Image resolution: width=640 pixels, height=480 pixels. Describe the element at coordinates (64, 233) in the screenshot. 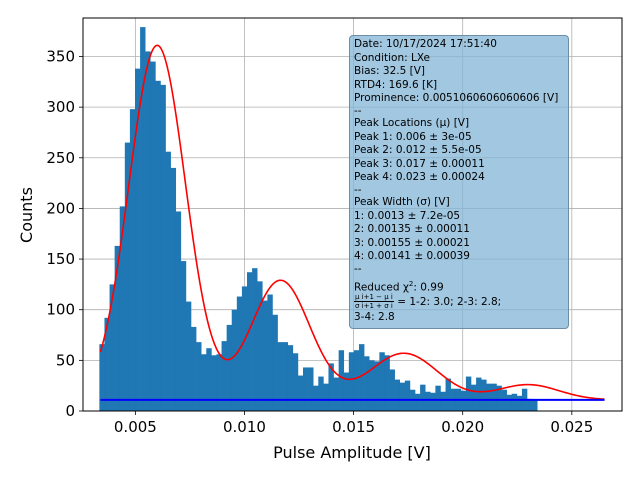

I see `y-axis-ticks: 0 50 100 150 200 250 300 350` at that location.